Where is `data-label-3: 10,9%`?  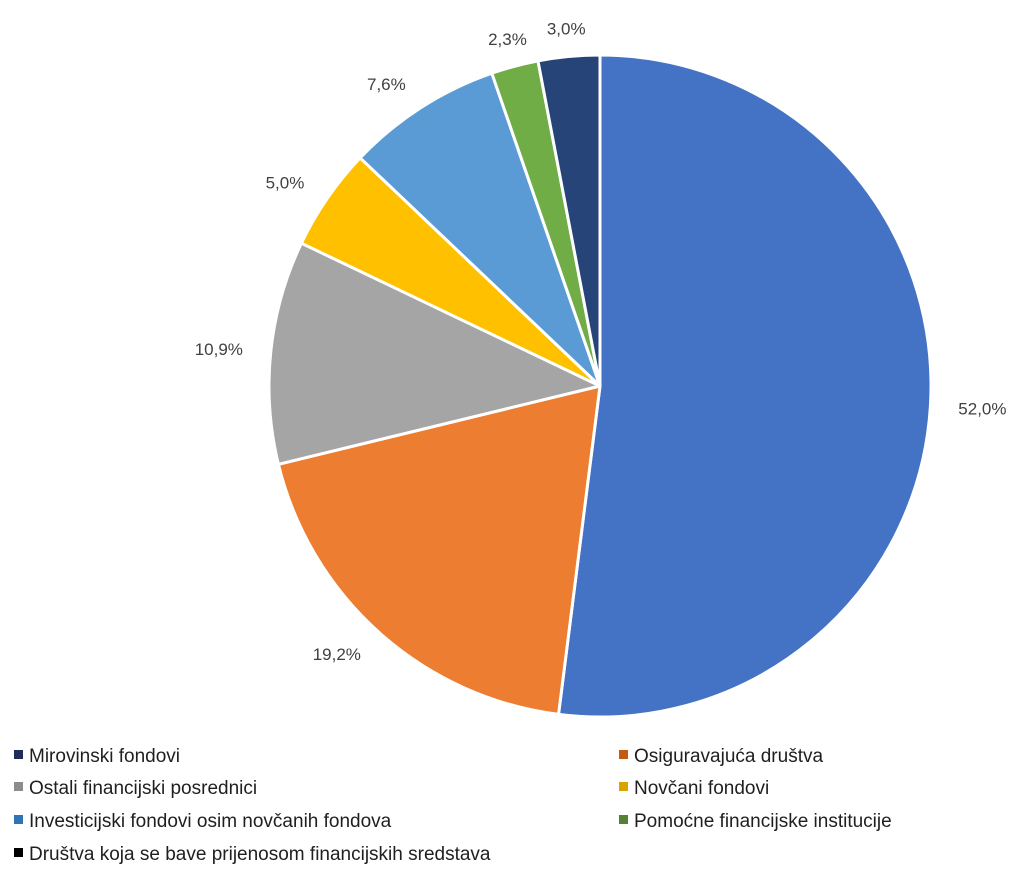
data-label-3: 10,9% is located at coordinates (219, 349).